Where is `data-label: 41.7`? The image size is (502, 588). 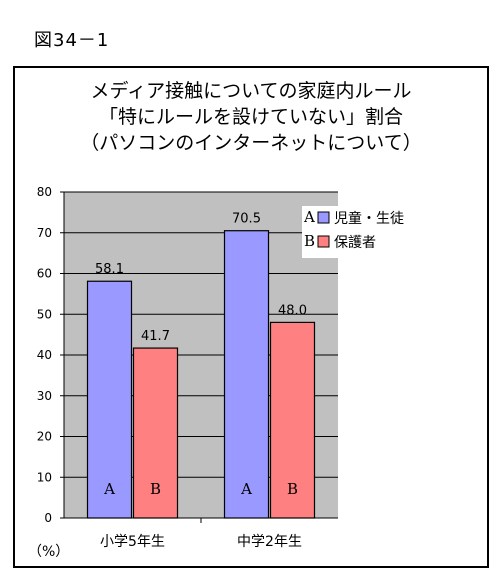
data-label: 41.7 is located at coordinates (155, 336).